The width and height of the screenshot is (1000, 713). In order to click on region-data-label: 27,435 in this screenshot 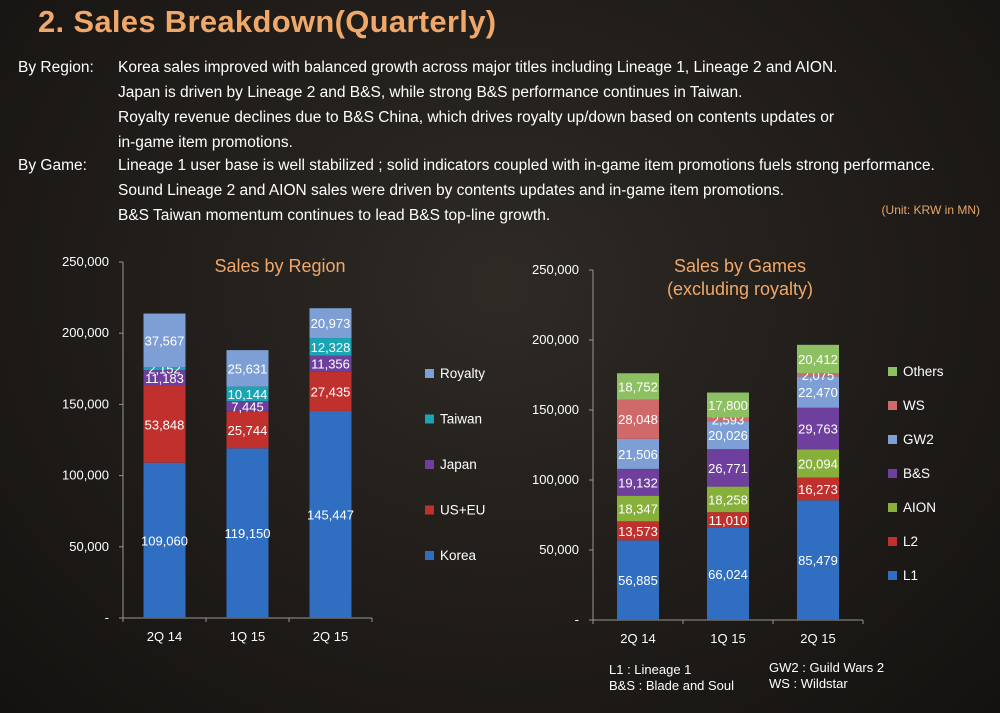, I will do `click(331, 391)`.